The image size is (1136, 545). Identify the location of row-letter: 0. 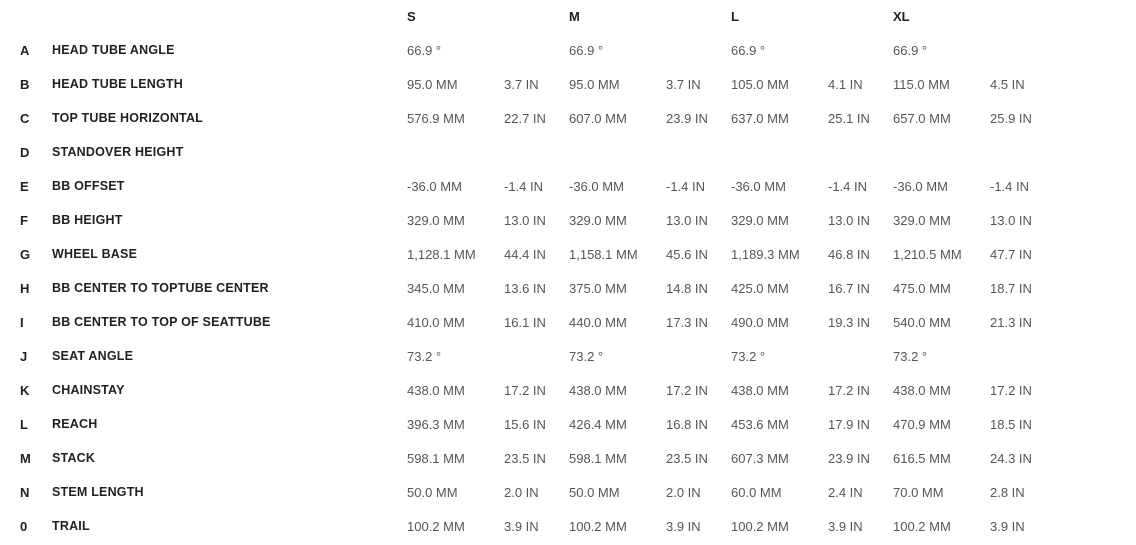
(24, 526).